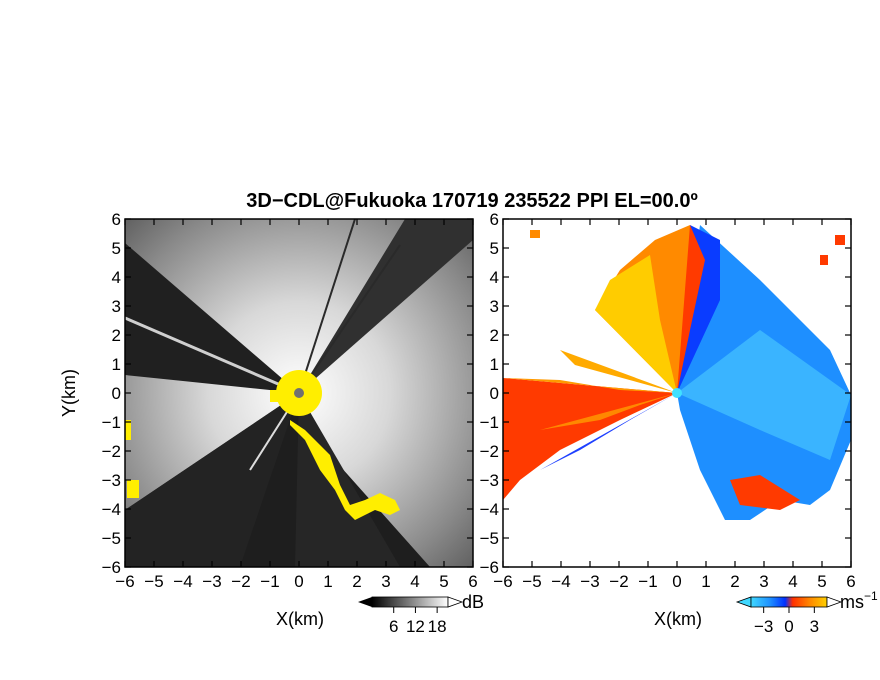 The width and height of the screenshot is (880, 680). Describe the element at coordinates (852, 602) in the screenshot. I see `velocity-colorbar-unit-base: ms` at that location.